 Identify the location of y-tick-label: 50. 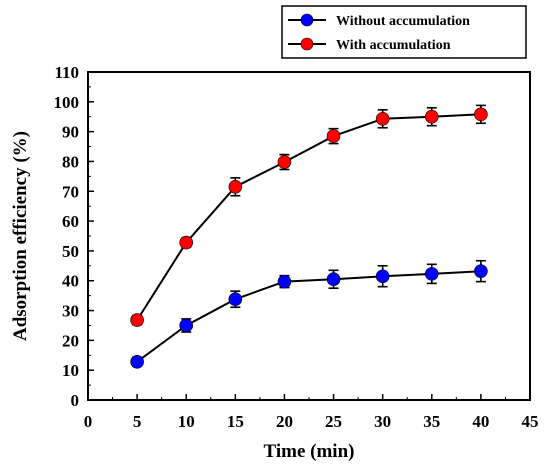
(70, 251).